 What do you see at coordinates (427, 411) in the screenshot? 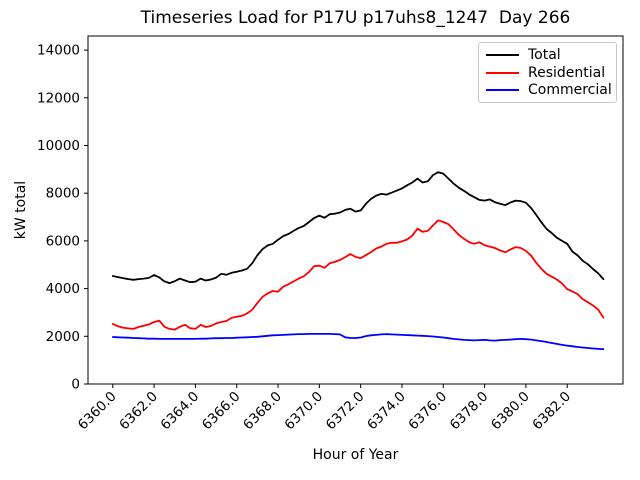
I see `x-tick-label: 6376.0` at bounding box center [427, 411].